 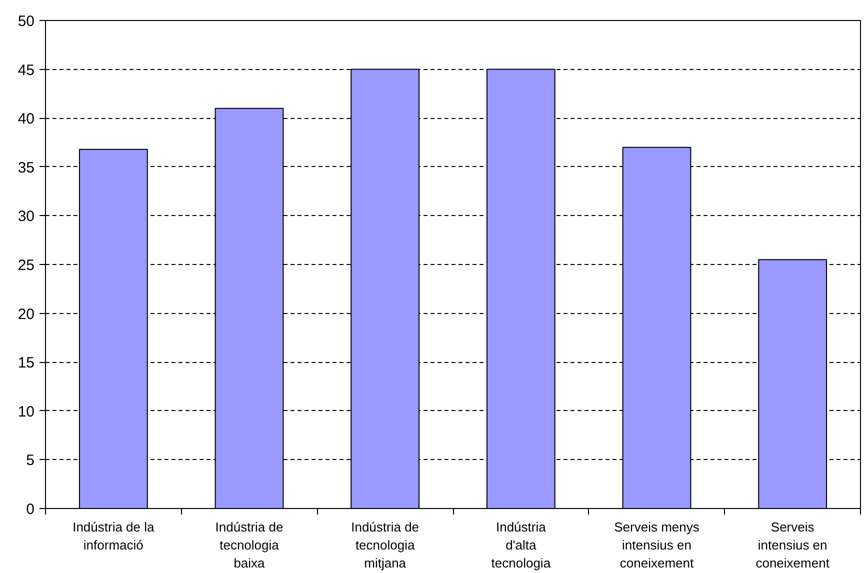 I want to click on y-tick-label: 25, so click(x=26, y=265).